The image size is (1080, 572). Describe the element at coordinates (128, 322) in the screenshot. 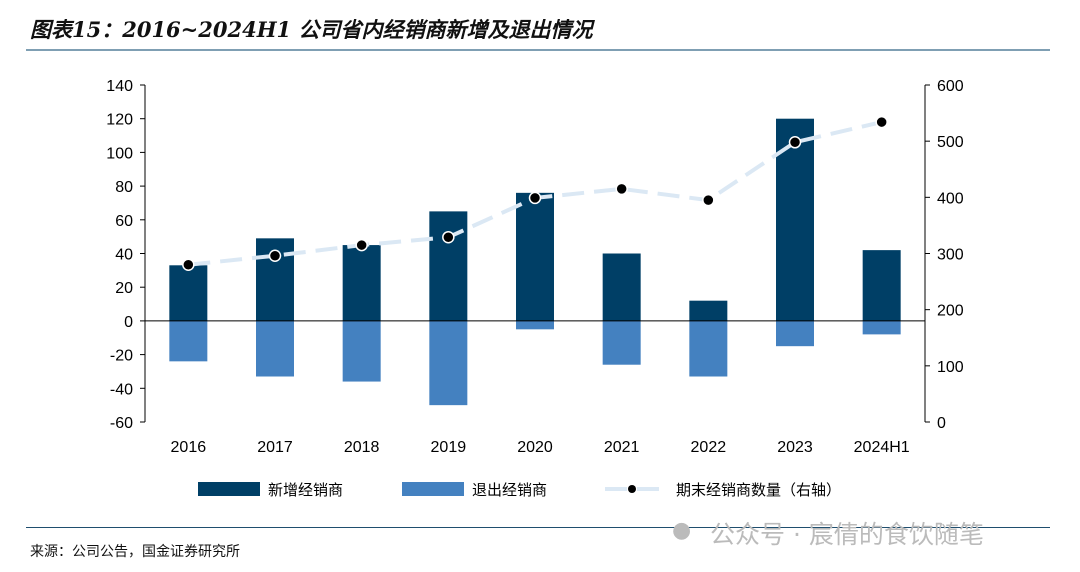

I see `y-tick-label: 0` at that location.